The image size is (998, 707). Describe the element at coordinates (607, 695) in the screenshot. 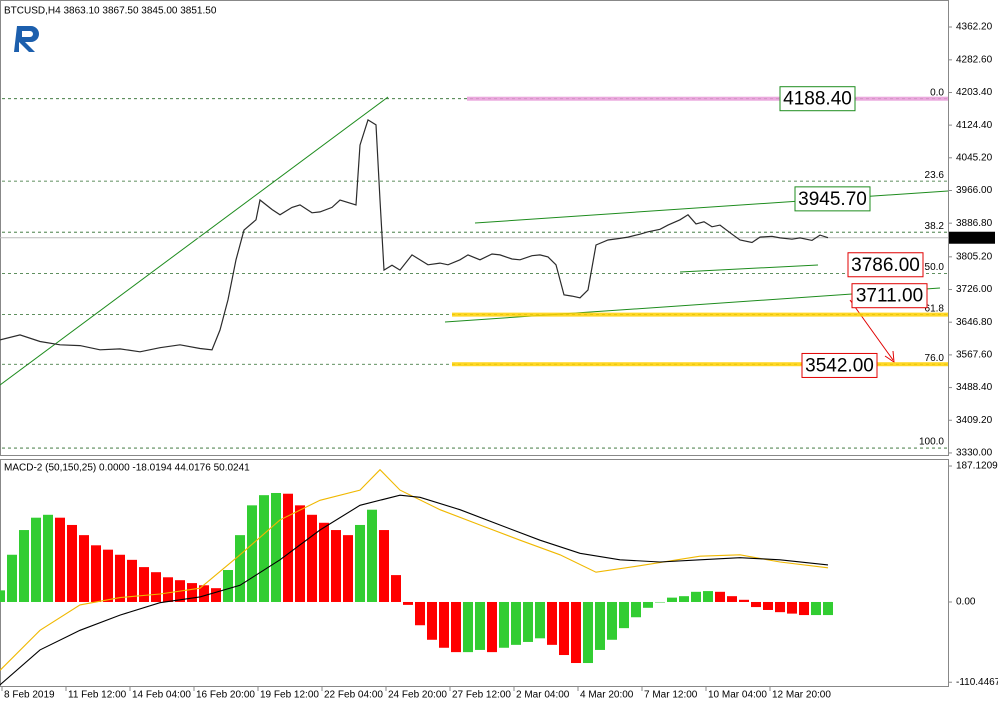

I see `x-tick-label: 4 Mar 20:00` at that location.